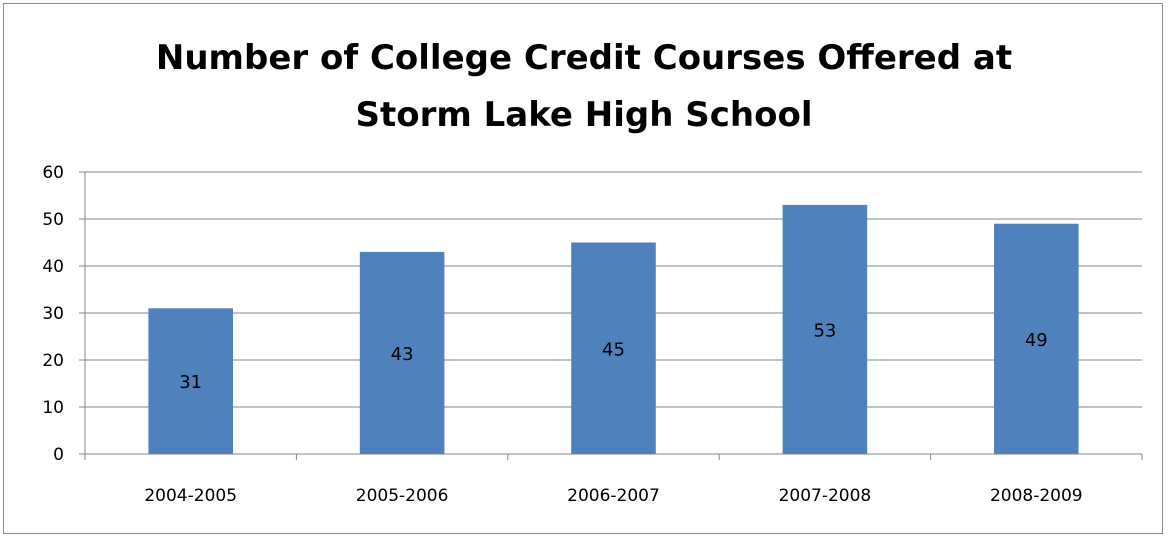 Image resolution: width=1168 pixels, height=539 pixels. I want to click on data-label: 49, so click(1036, 340).